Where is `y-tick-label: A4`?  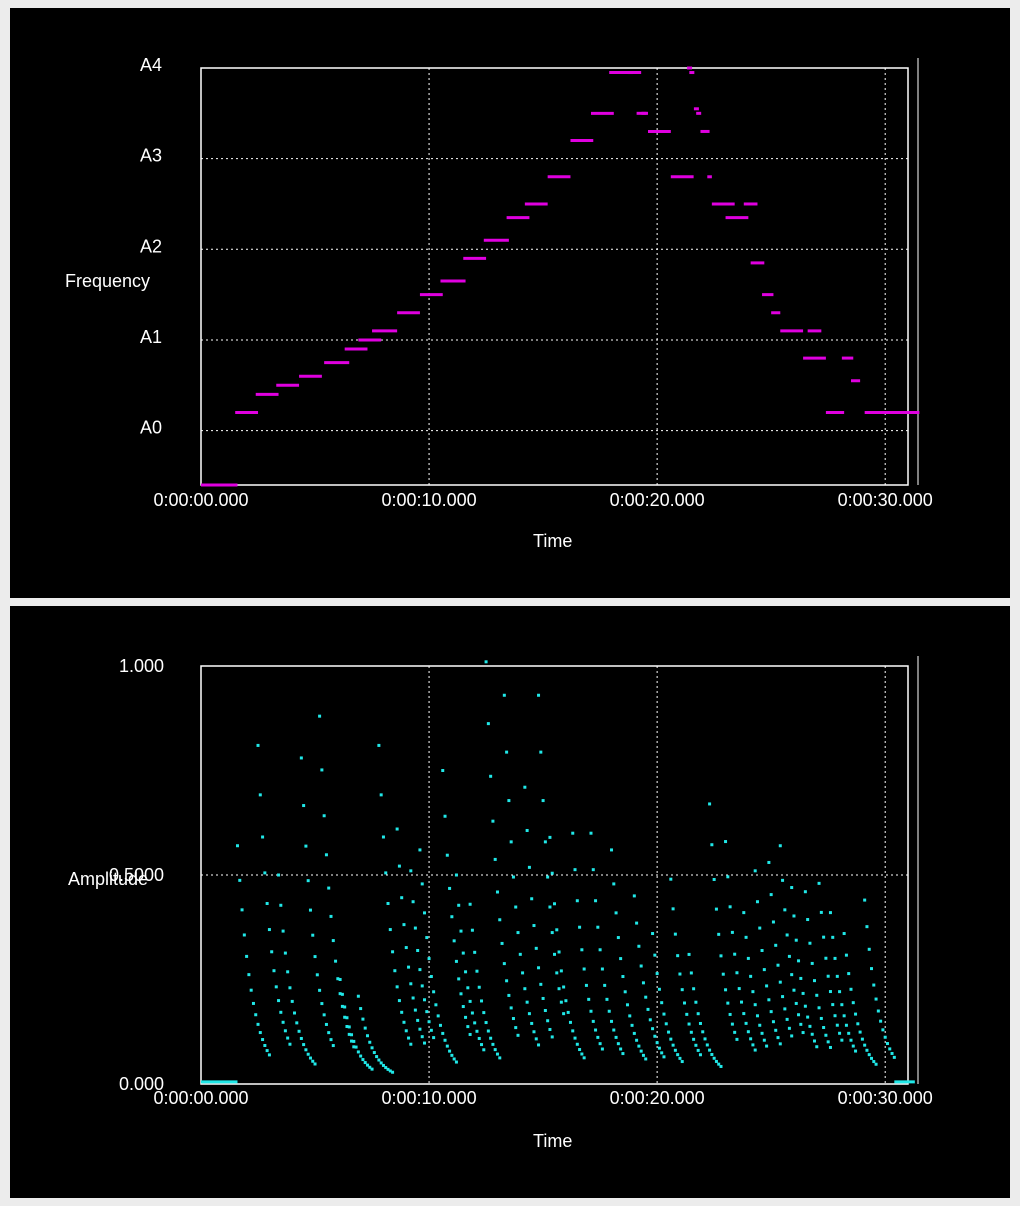
y-tick-label: A4 is located at coordinates (151, 65).